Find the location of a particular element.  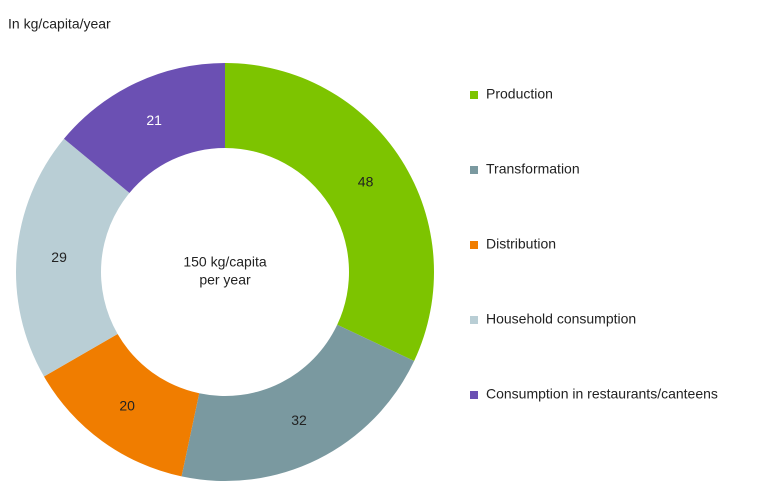

data-label: 32 is located at coordinates (299, 420).